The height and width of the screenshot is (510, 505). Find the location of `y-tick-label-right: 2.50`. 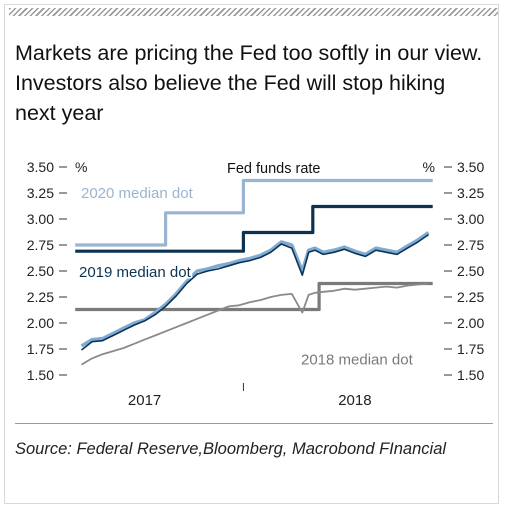

y-tick-label-right: 2.50 is located at coordinates (470, 271).